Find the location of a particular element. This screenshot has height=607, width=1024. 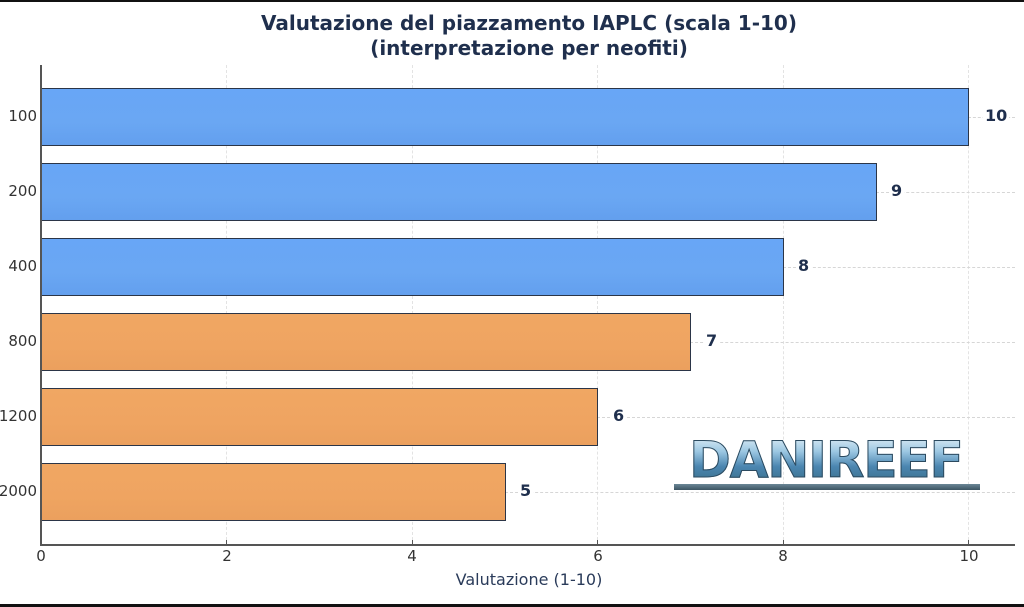

y-tick-200: 200 is located at coordinates (22, 191).